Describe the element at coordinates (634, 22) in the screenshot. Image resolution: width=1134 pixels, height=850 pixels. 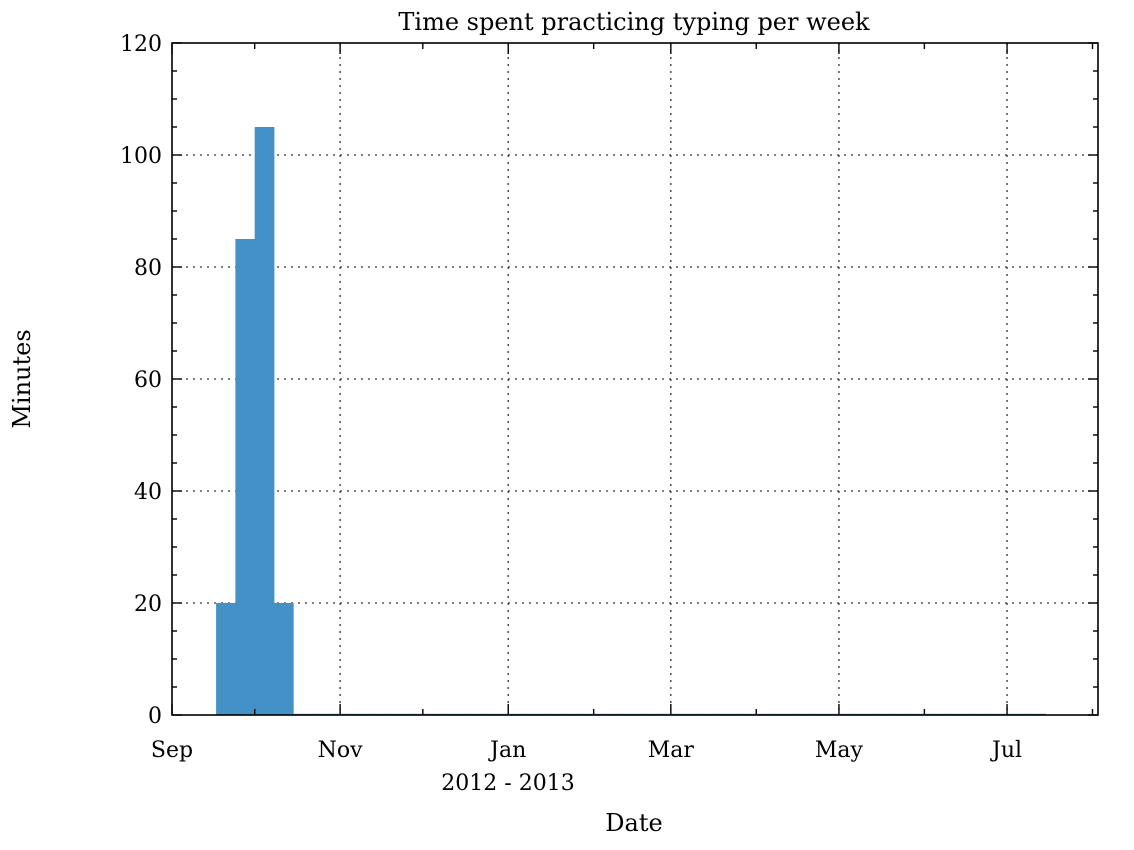
I see `chart-title: Time spent practicing typing per week` at that location.